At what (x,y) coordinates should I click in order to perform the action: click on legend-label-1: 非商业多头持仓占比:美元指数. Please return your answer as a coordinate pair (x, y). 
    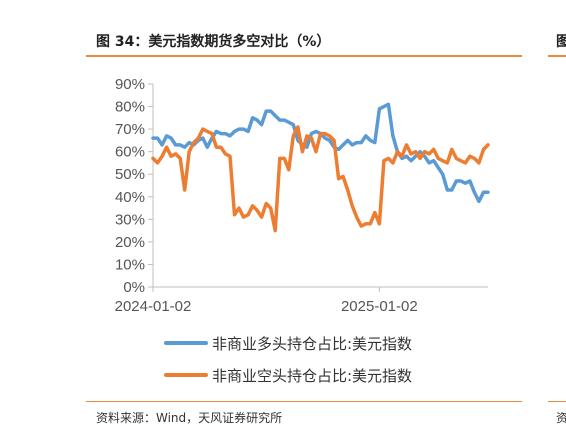
    Looking at the image, I should click on (312, 344).